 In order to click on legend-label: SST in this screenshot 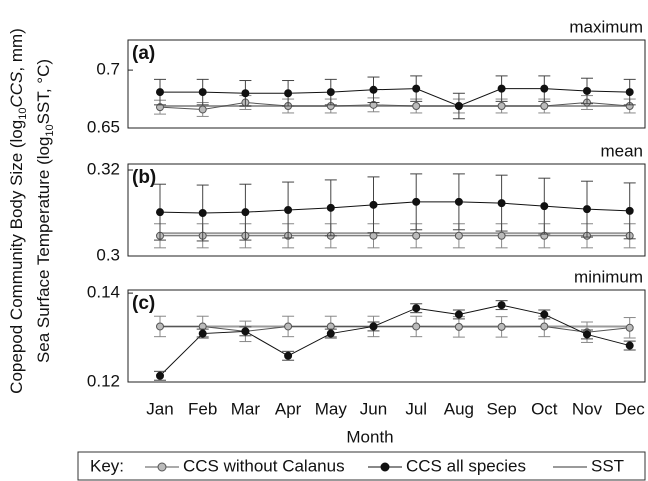, I will do `click(607, 465)`.